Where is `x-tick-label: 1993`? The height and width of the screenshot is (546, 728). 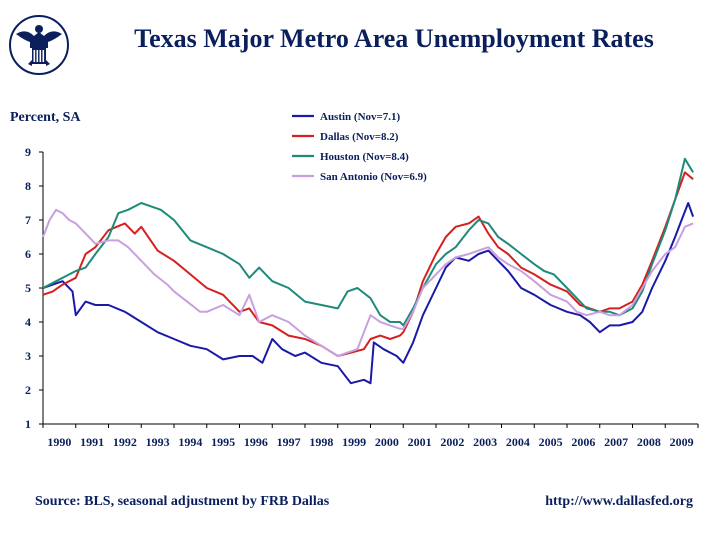 x-tick-label: 1993 is located at coordinates (158, 442).